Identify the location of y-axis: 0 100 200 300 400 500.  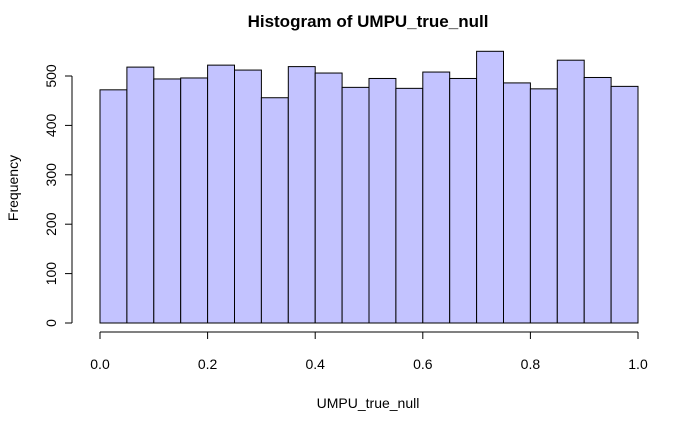
(58, 195).